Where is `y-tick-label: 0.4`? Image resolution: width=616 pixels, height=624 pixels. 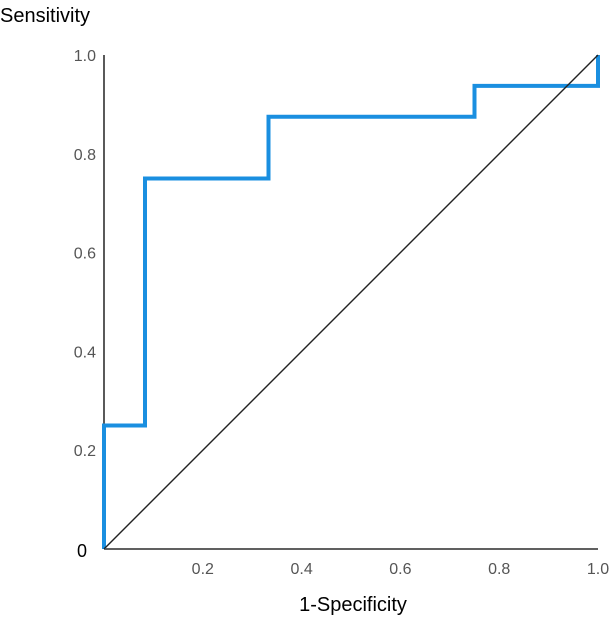
y-tick-label: 0.4 is located at coordinates (85, 352).